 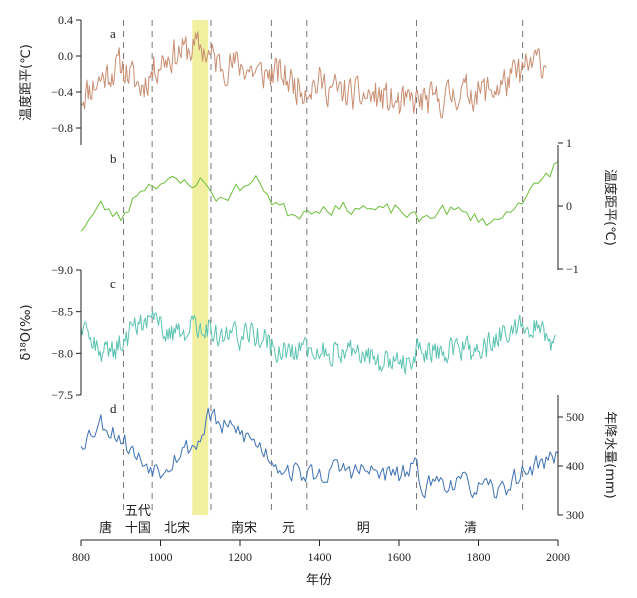 I want to click on x-tick-label: 2000, so click(x=558, y=557).